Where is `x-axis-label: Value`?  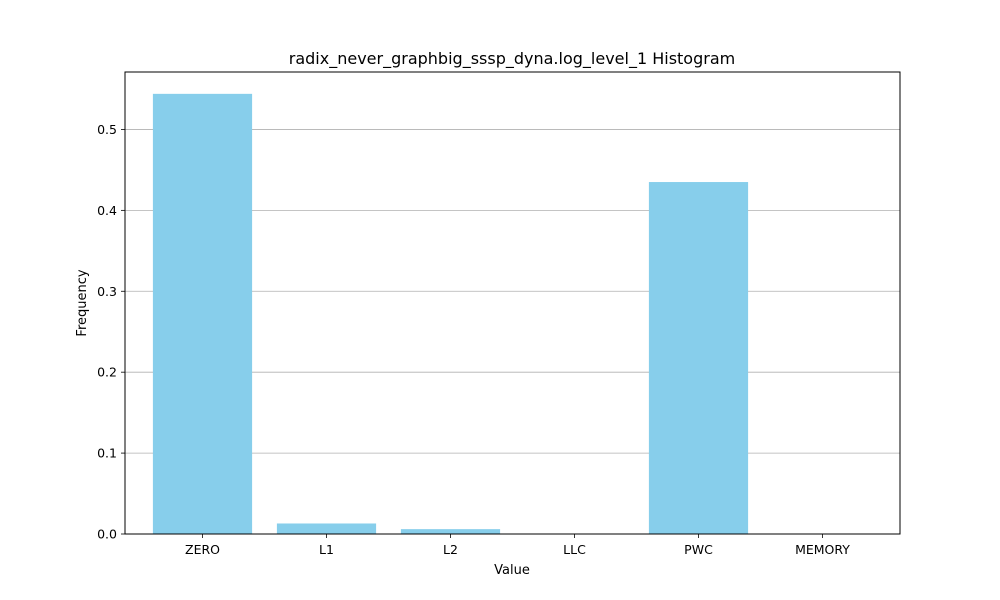
x-axis-label: Value is located at coordinates (512, 570).